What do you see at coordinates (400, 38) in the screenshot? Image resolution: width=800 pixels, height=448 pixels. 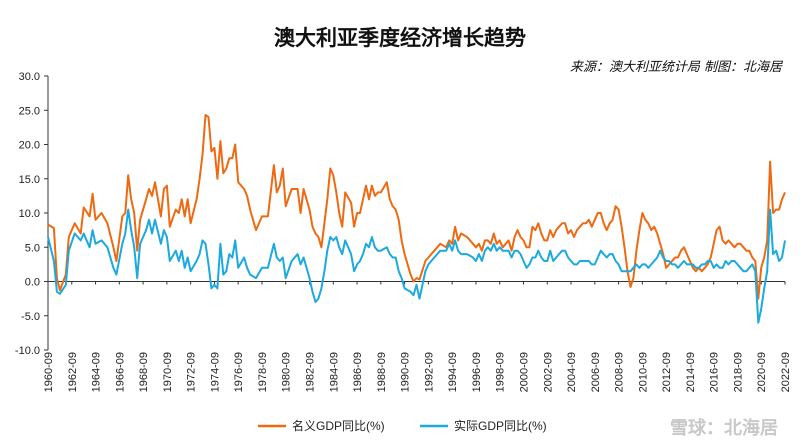 I see `chart-title: 澳大利亚季度经济增长趋势` at bounding box center [400, 38].